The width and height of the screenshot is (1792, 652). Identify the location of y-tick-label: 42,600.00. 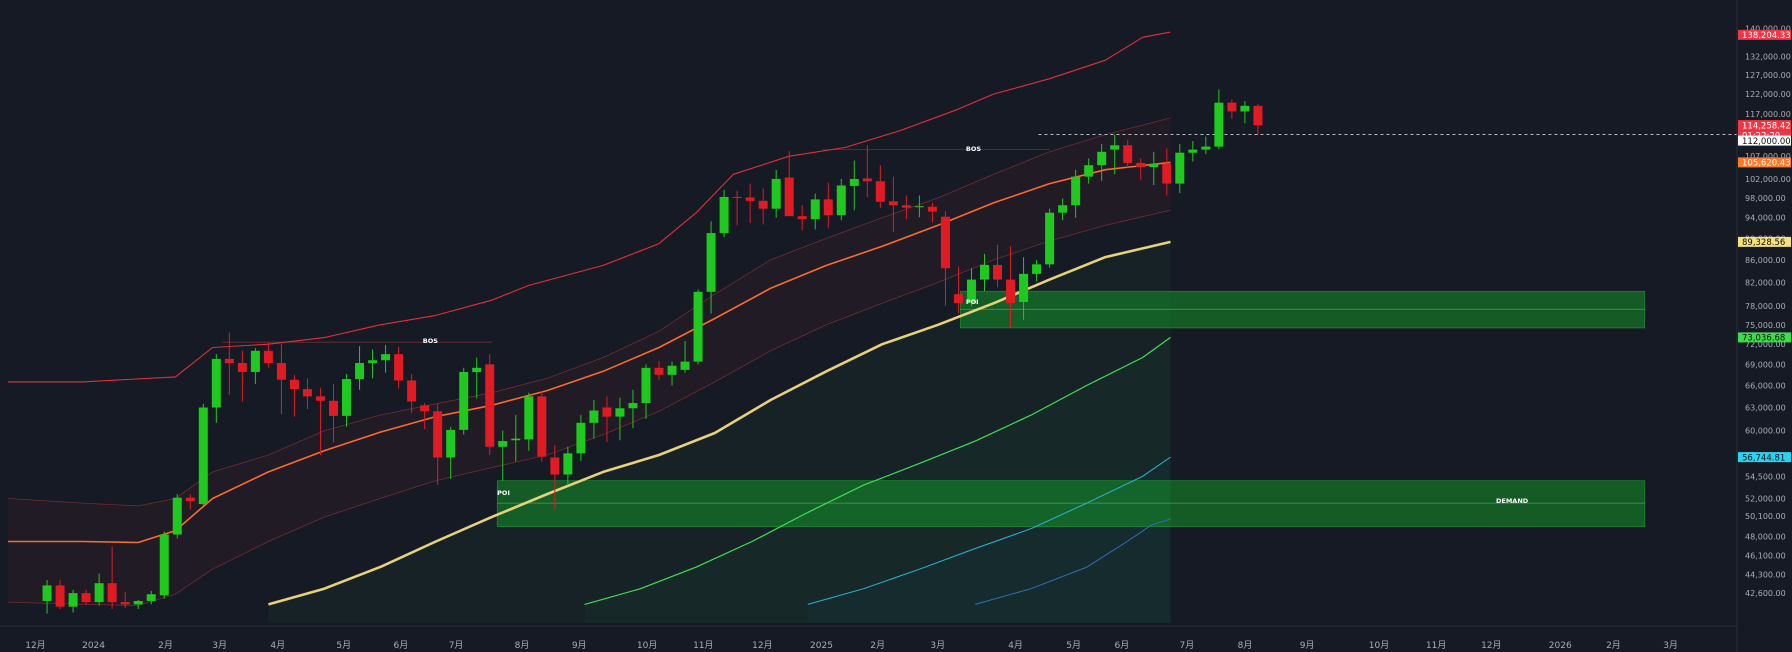
(1765, 593).